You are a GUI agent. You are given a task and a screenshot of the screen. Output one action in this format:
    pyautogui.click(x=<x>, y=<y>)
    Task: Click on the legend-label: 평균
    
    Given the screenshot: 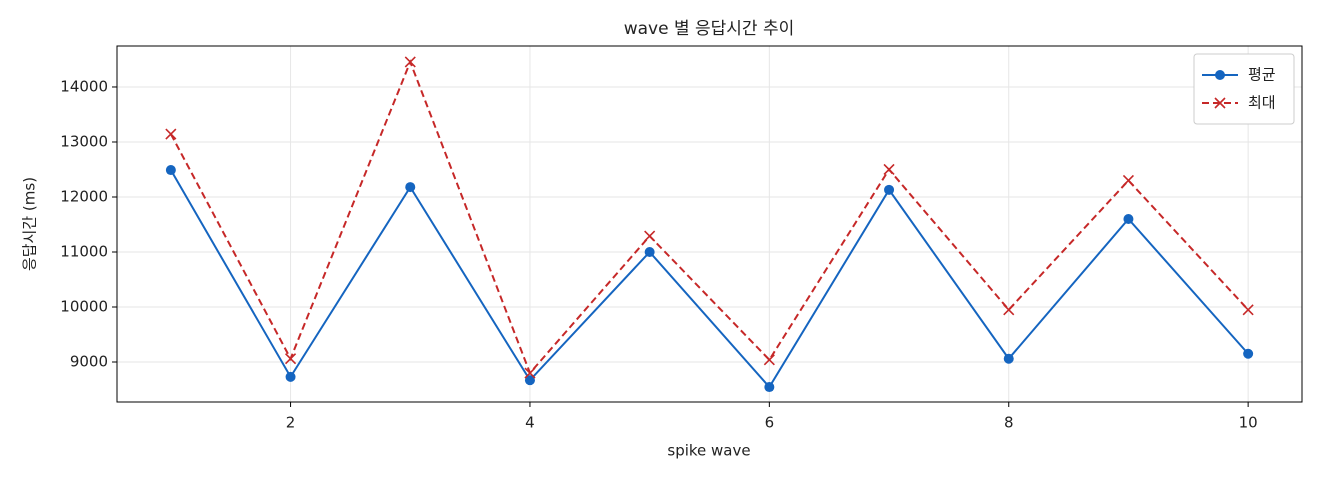 What is the action you would take?
    pyautogui.click(x=1262, y=75)
    